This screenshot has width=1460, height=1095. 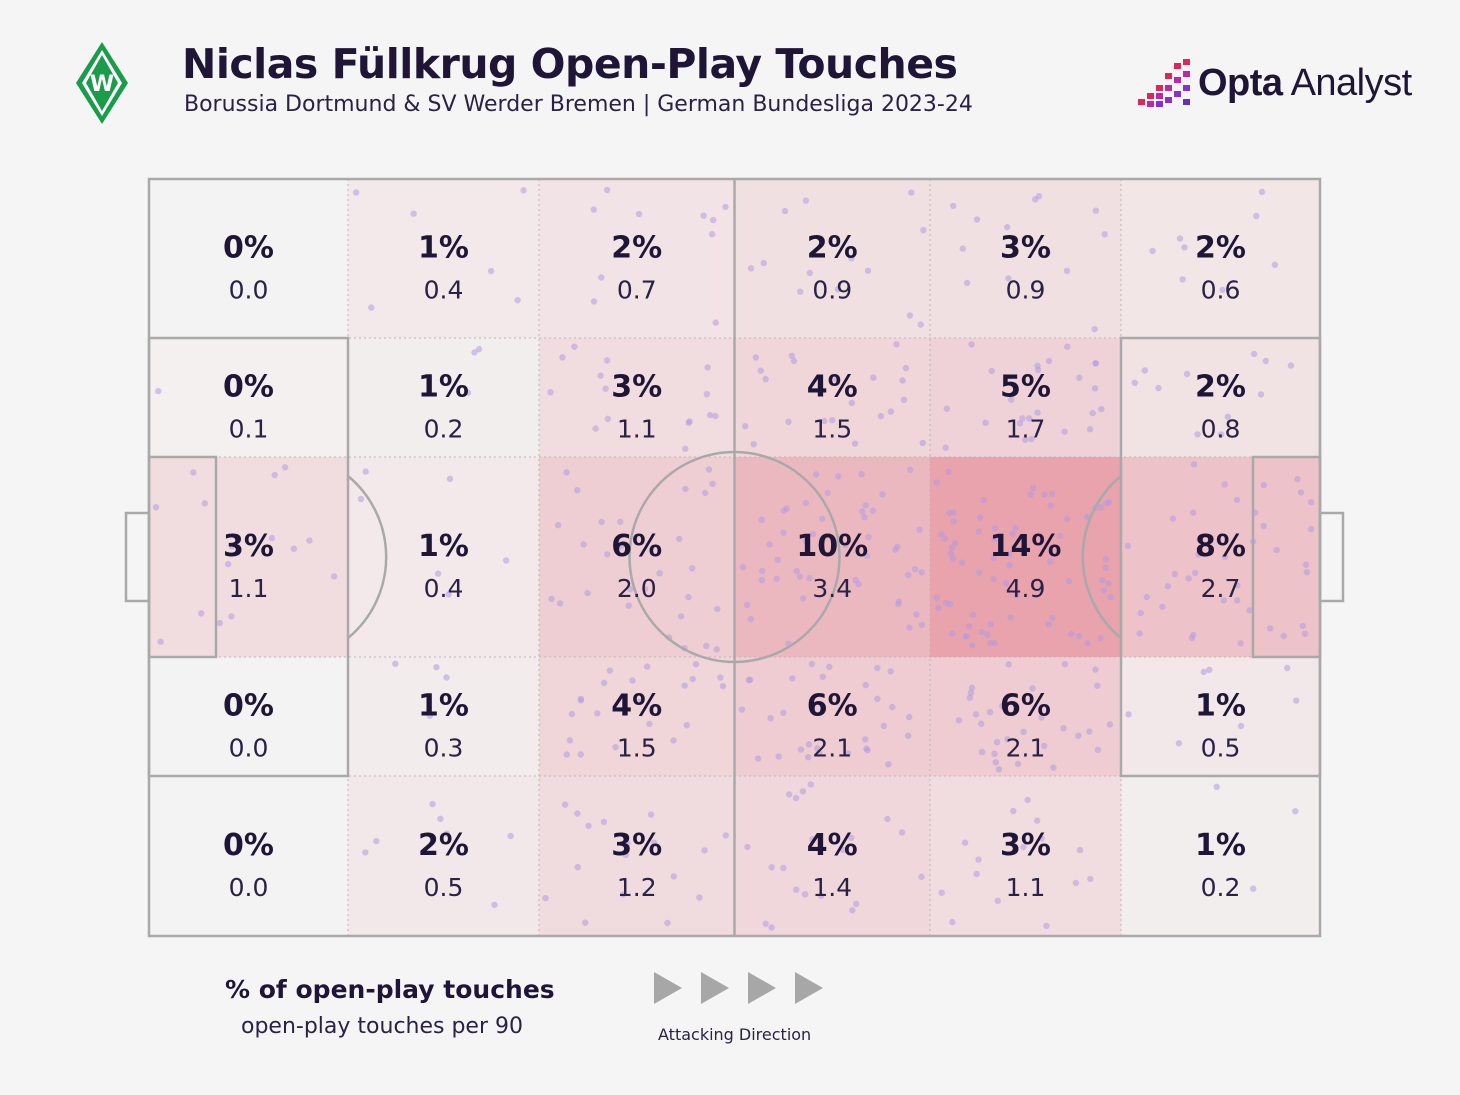 I want to click on legend-percent-label: % of open-play touches, so click(x=390, y=989).